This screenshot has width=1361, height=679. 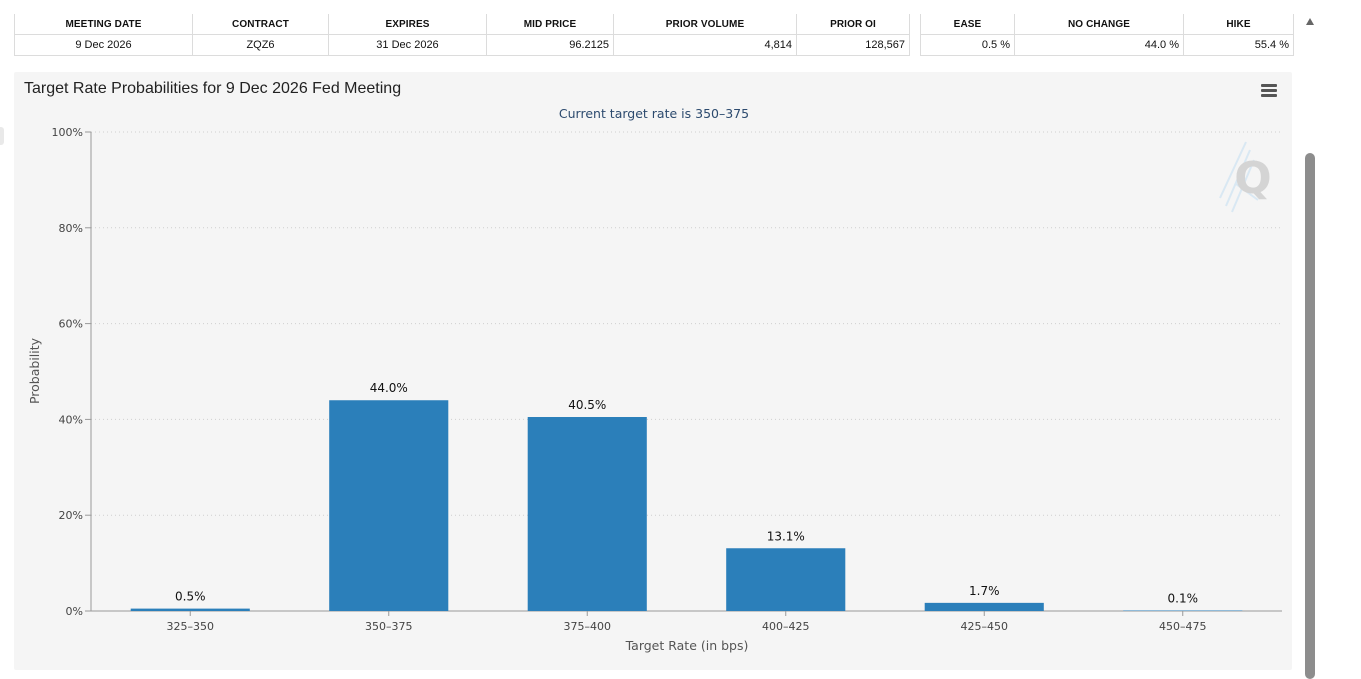 I want to click on bar-325–350, so click(x=190, y=609).